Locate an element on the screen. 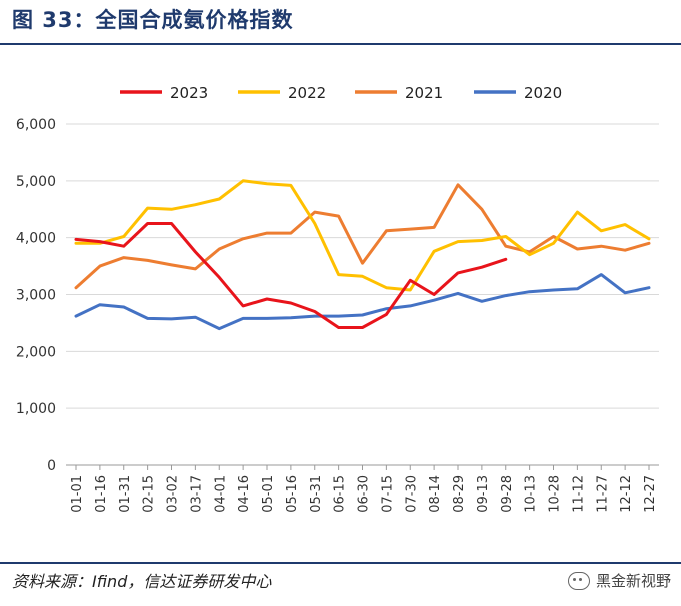 Image resolution: width=681 pixels, height=606 pixels. x-tick-label: 08-14 is located at coordinates (435, 494).